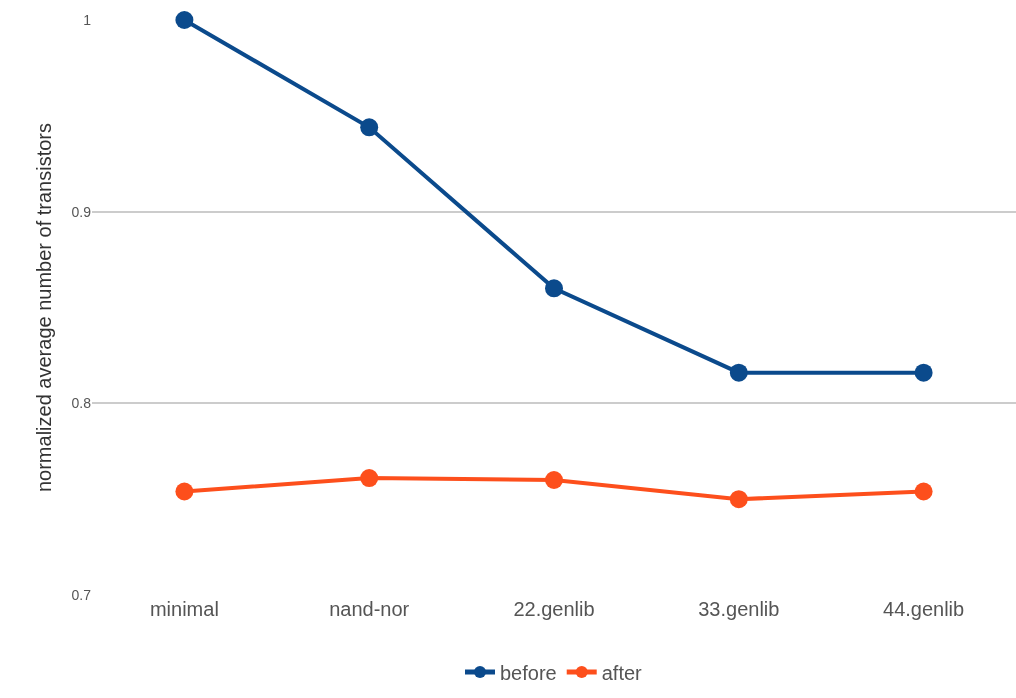  What do you see at coordinates (184, 609) in the screenshot?
I see `x-tick-label: minimal` at bounding box center [184, 609].